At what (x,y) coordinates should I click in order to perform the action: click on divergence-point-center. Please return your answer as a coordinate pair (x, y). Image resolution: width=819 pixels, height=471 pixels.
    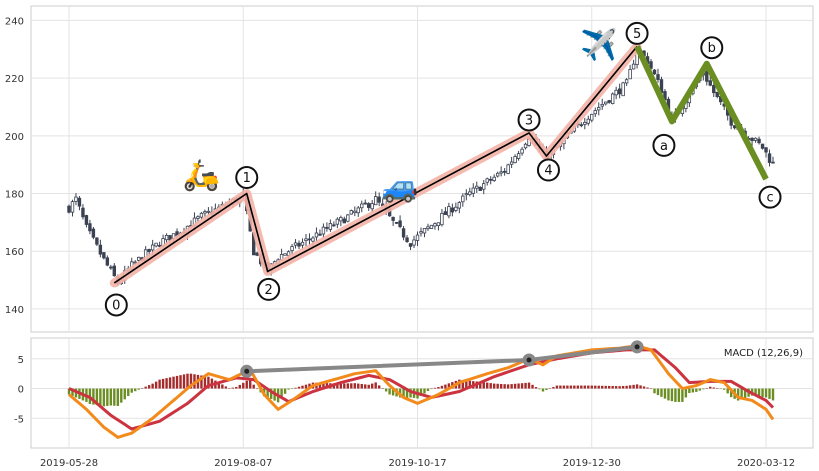
    Looking at the image, I should click on (247, 371).